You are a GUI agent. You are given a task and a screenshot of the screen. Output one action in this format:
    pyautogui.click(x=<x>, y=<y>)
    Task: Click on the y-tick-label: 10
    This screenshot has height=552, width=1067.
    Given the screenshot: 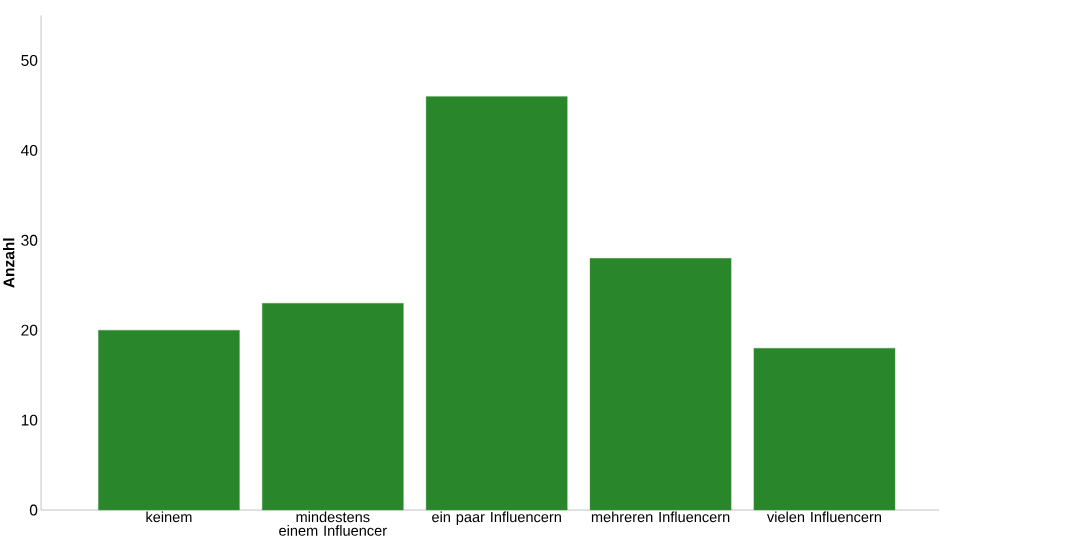 What is the action you would take?
    pyautogui.click(x=29, y=420)
    